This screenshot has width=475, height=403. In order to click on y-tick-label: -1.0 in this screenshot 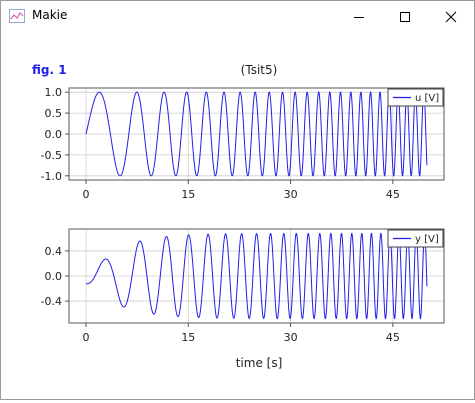, I will do `click(51, 176)`.